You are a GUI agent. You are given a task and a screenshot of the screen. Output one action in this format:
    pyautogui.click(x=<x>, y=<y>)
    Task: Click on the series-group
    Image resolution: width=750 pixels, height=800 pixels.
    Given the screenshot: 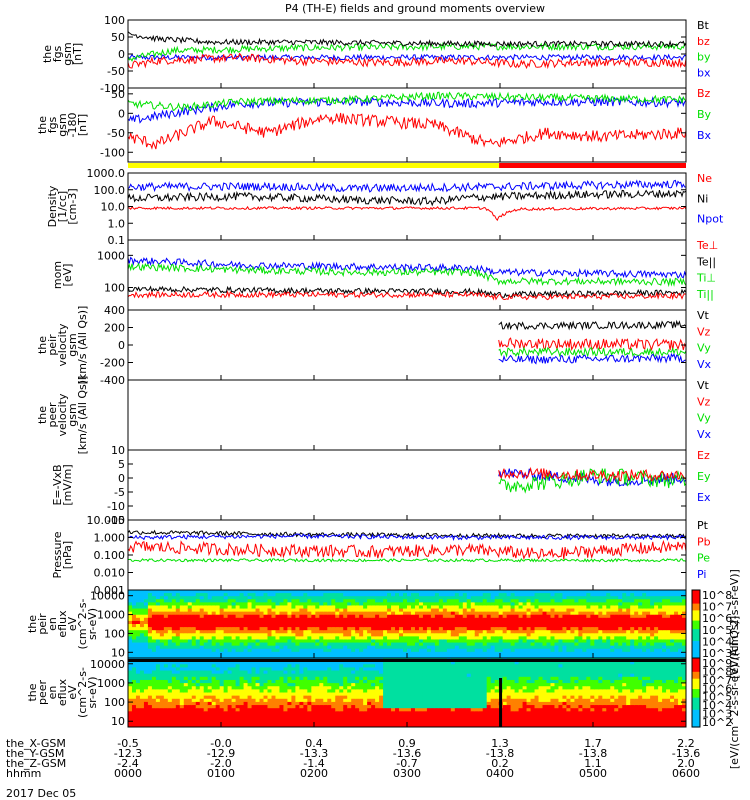 What is the action you would take?
    pyautogui.click(x=407, y=278)
    